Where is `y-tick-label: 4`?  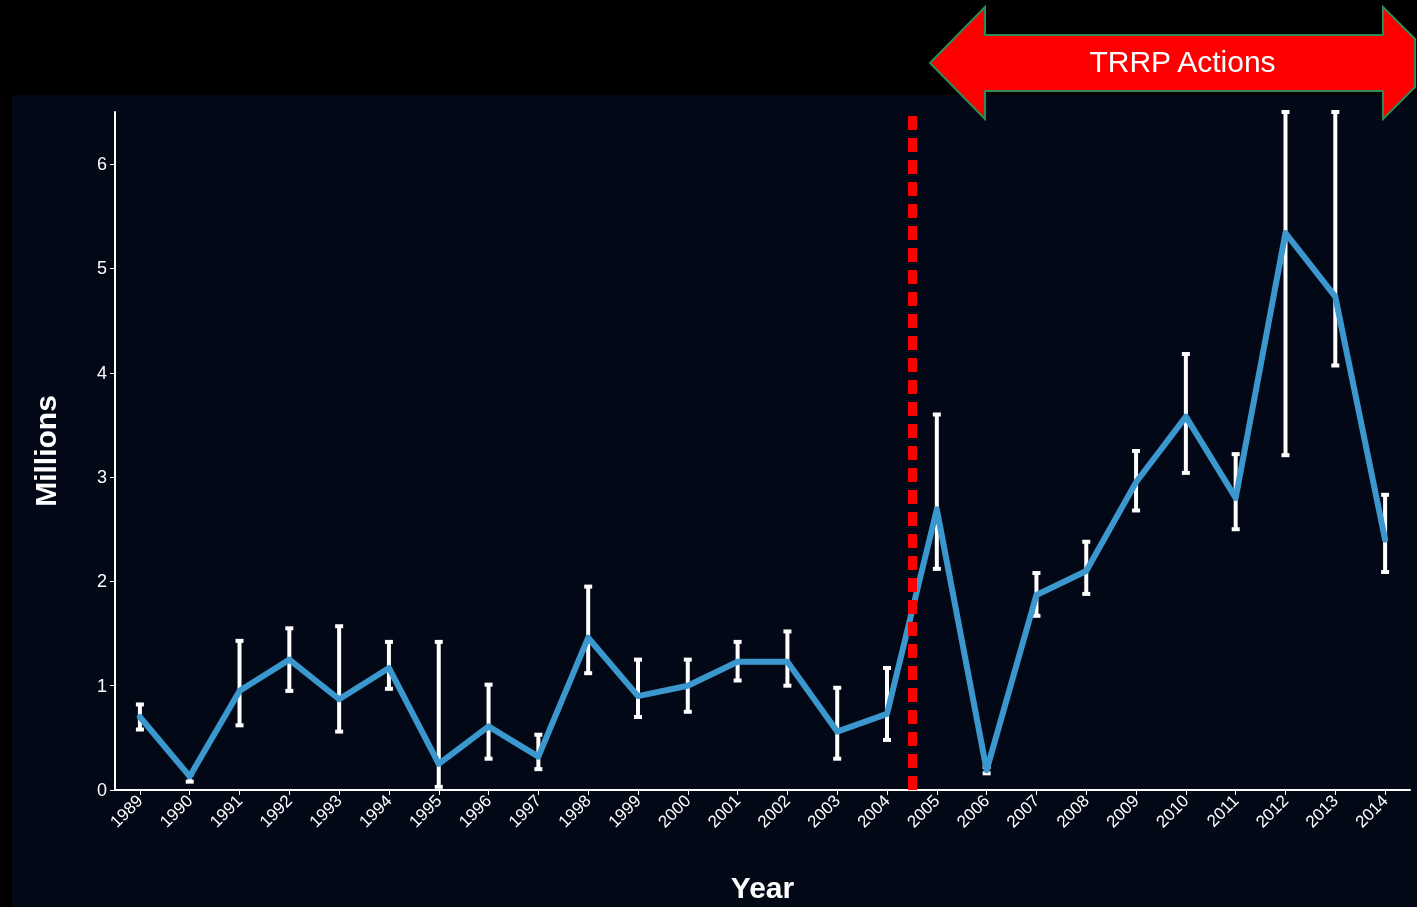
y-tick-label: 4 is located at coordinates (101, 372).